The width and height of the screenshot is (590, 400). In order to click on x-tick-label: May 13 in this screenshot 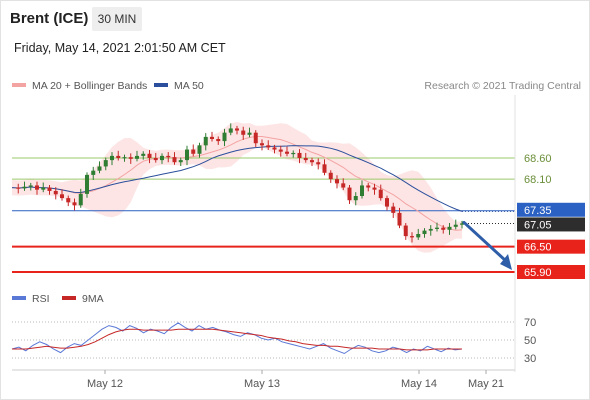, I will do `click(262, 384)`.